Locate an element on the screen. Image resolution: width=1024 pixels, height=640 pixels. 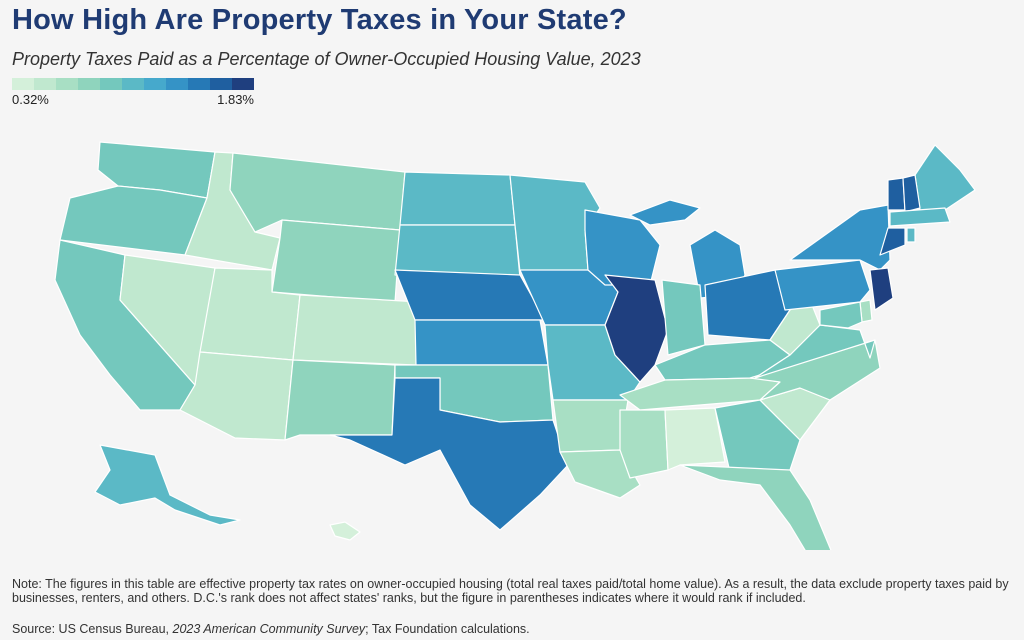
legend-gradient-bar is located at coordinates (133, 84).